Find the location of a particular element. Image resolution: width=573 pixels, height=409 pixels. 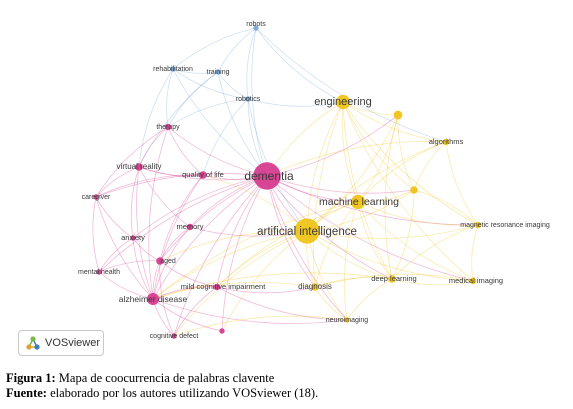

node-label-cognitive-defect: cognitive defect is located at coordinates (174, 336).